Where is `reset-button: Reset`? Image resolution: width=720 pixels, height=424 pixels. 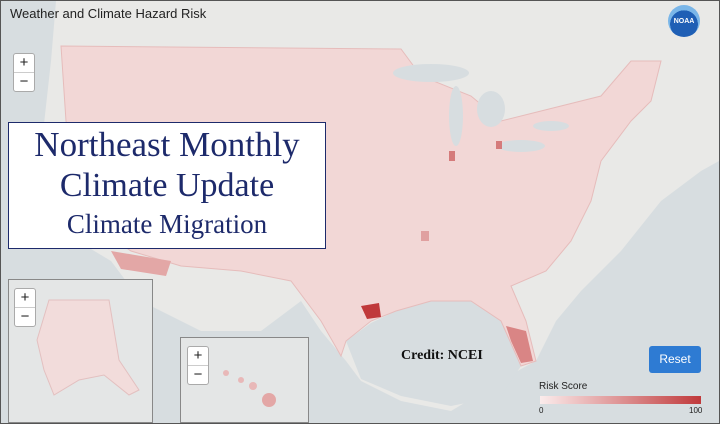 reset-button: Reset is located at coordinates (675, 359).